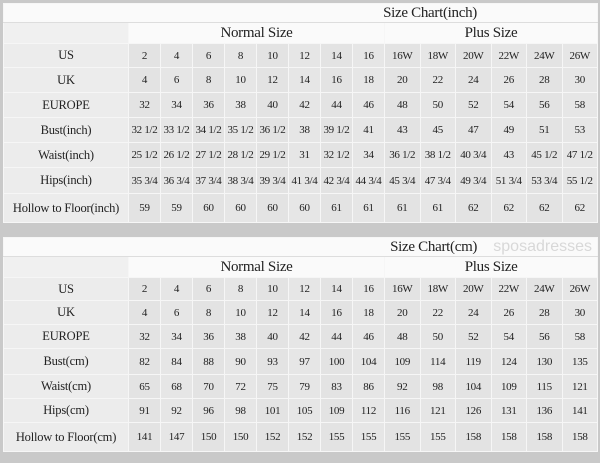 This screenshot has width=600, height=463. What do you see at coordinates (208, 410) in the screenshot?
I see `normal-size-cell: 96` at bounding box center [208, 410].